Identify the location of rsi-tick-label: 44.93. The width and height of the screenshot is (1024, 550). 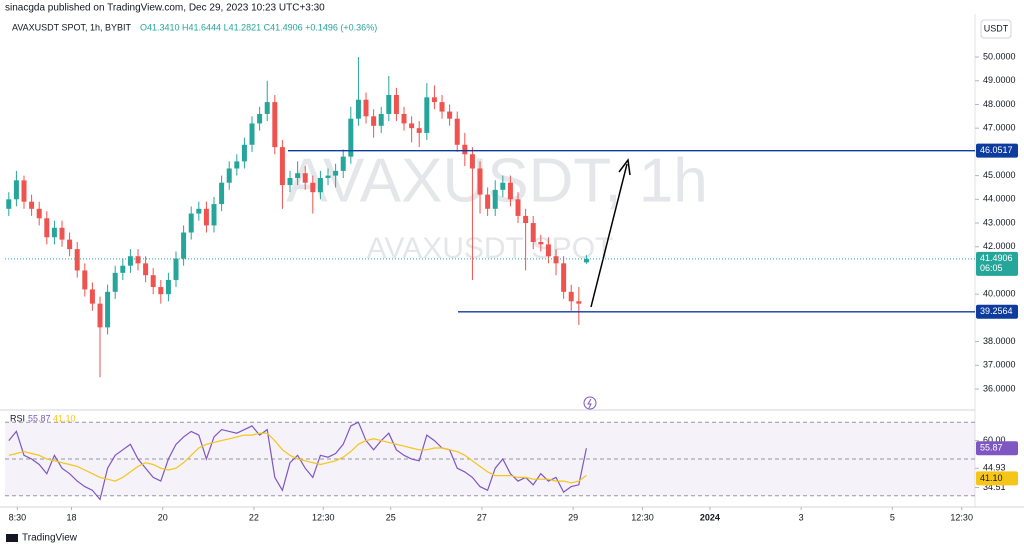
(994, 468).